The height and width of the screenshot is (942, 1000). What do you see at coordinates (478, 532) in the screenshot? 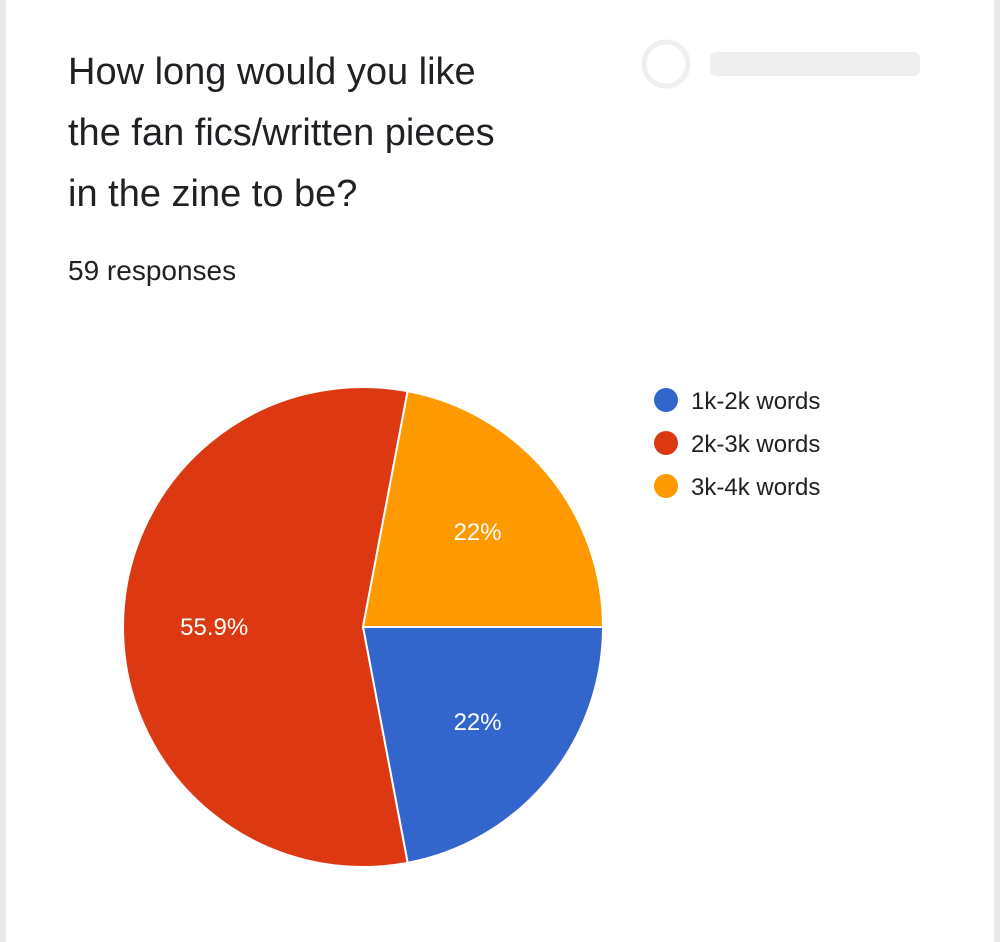
I see `pie-slice-label-3: 22%` at bounding box center [478, 532].